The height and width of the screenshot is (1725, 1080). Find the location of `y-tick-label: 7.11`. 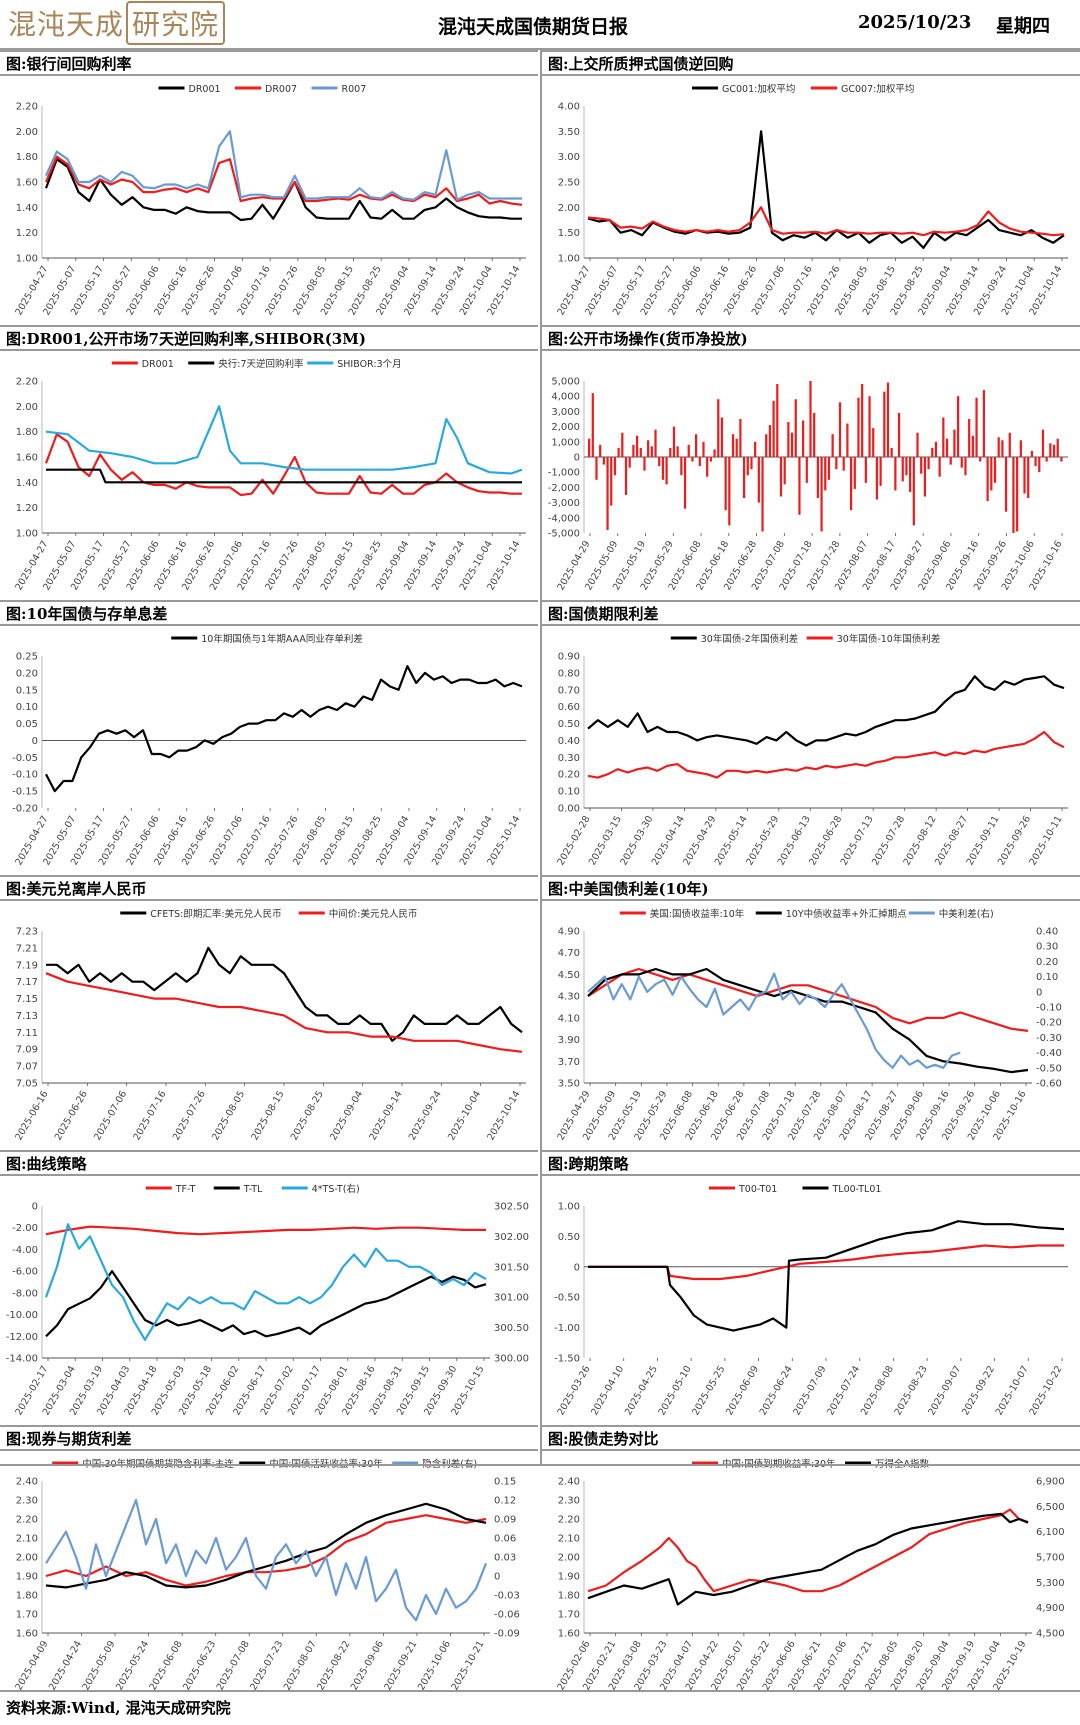

y-tick-label: 7.11 is located at coordinates (27, 1033).